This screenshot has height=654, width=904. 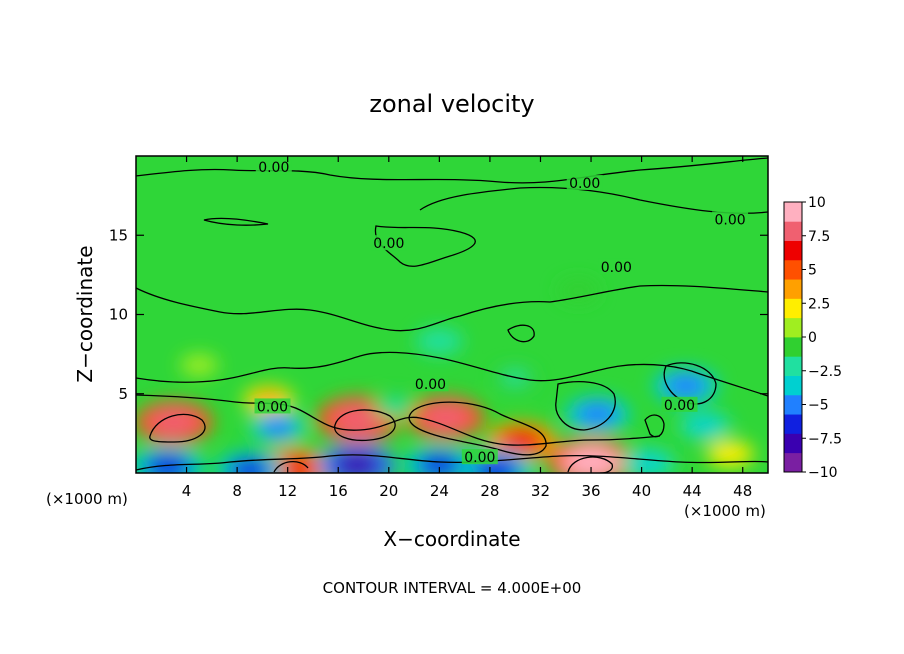 What do you see at coordinates (817, 203) in the screenshot?
I see `colorbar-label: 10` at bounding box center [817, 203].